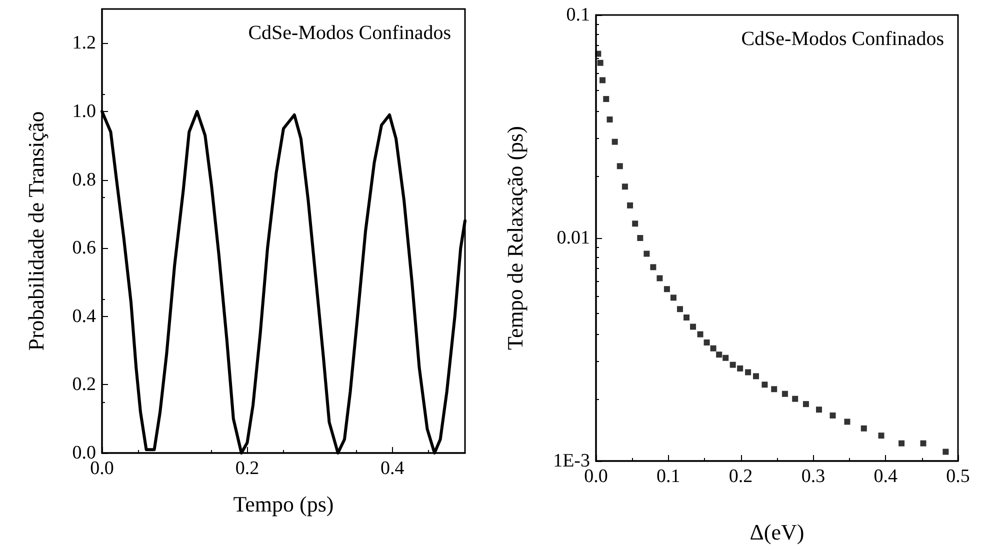 Image resolution: width=983 pixels, height=550 pixels. What do you see at coordinates (84, 179) in the screenshot?
I see `y-tick-label: 0.8` at bounding box center [84, 179].